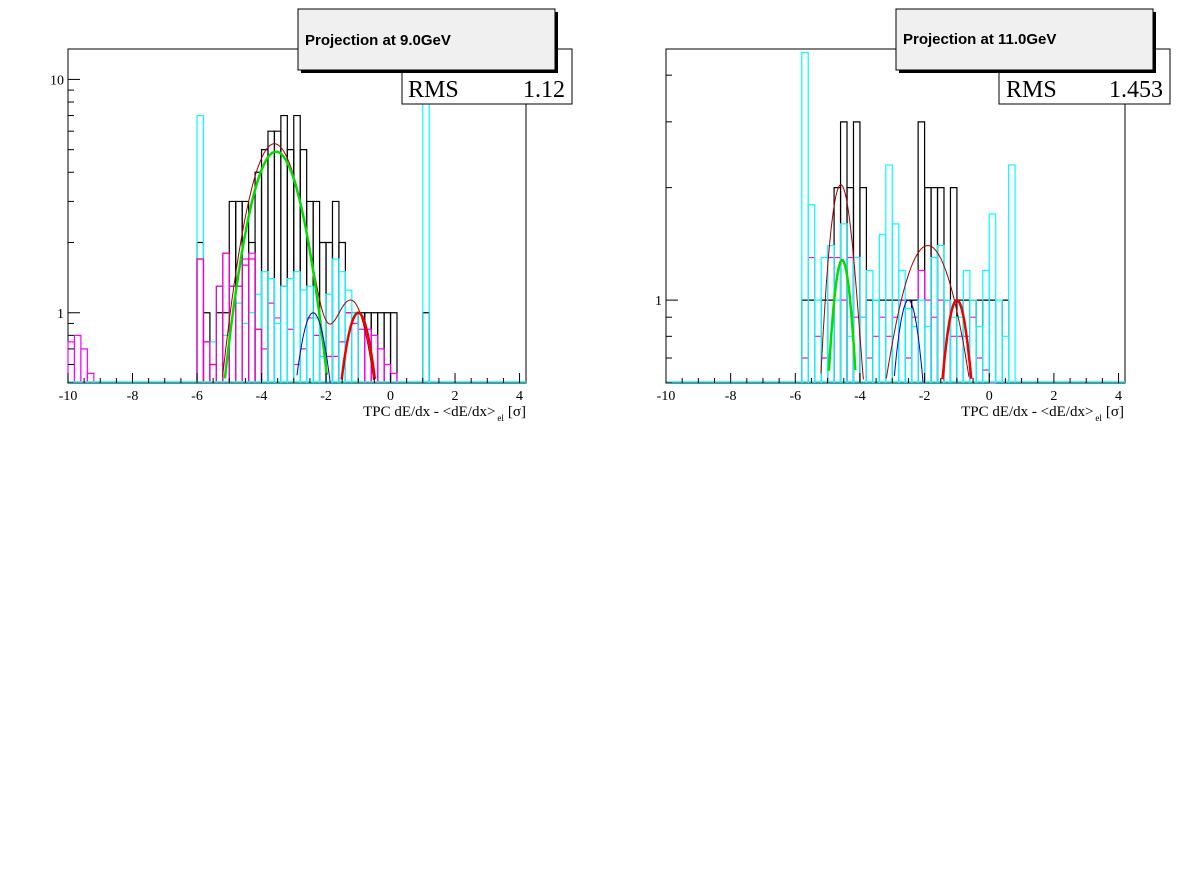  What do you see at coordinates (1118, 396) in the screenshot?
I see `x-tick-label: 4` at bounding box center [1118, 396].